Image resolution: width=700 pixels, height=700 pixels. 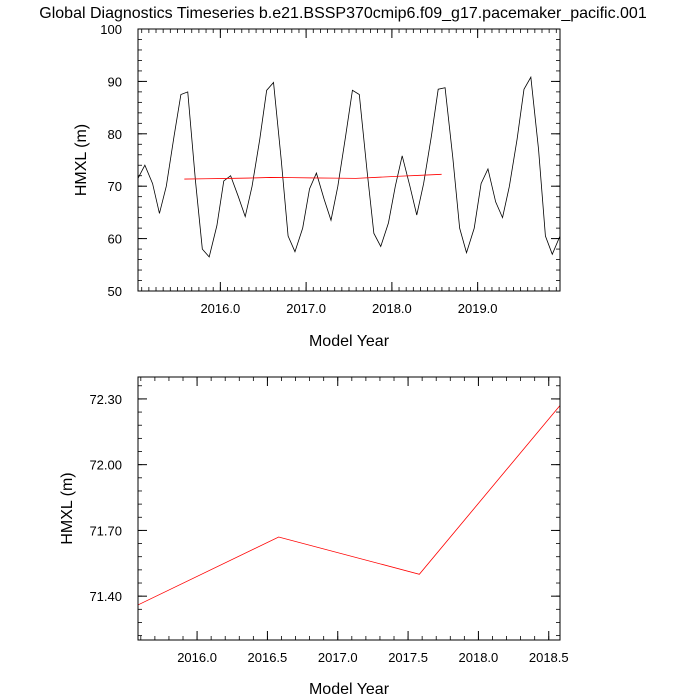 I want to click on x-tick-label: 2018.5, so click(x=549, y=657).